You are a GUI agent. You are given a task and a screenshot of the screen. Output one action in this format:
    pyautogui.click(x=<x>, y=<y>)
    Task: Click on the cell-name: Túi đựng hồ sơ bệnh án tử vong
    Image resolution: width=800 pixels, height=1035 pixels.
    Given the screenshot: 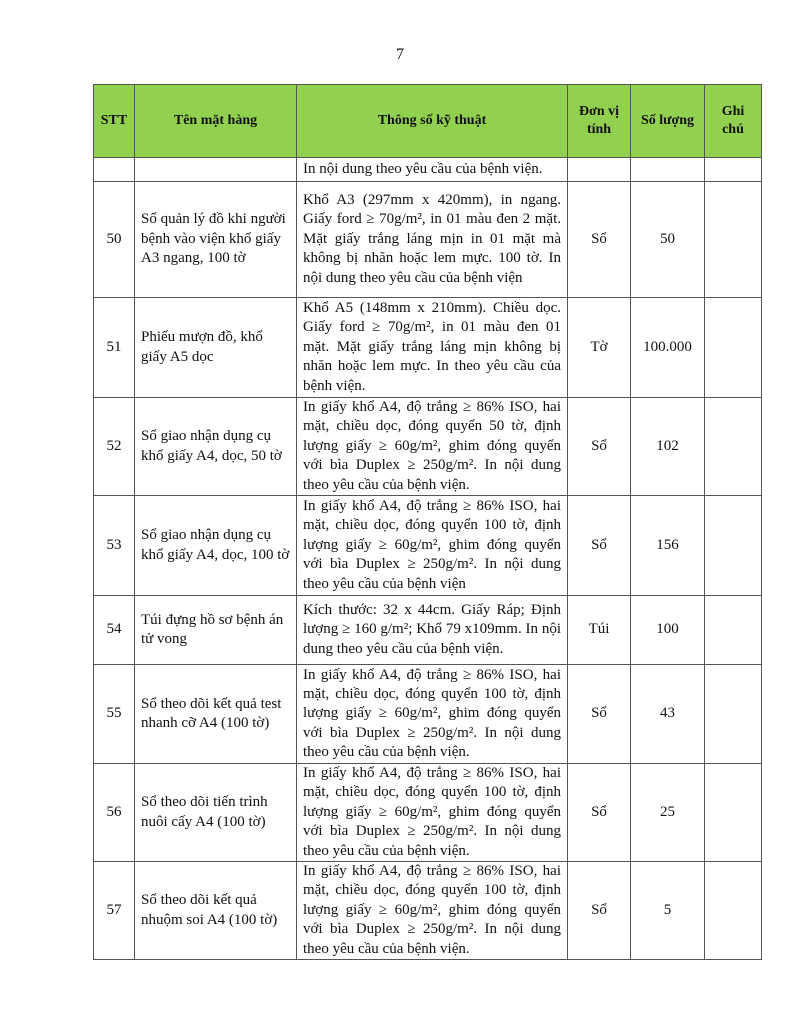 What is the action you would take?
    pyautogui.click(x=215, y=630)
    